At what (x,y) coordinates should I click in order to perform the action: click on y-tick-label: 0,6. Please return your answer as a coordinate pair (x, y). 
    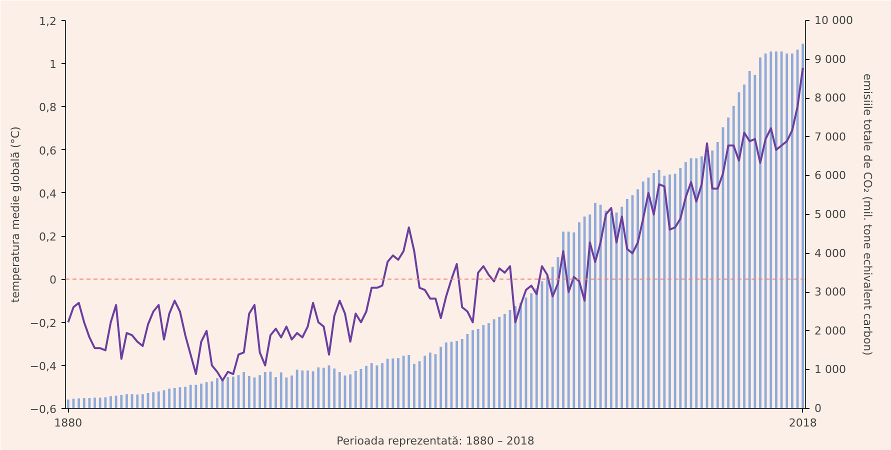
    Looking at the image, I should click on (48, 151).